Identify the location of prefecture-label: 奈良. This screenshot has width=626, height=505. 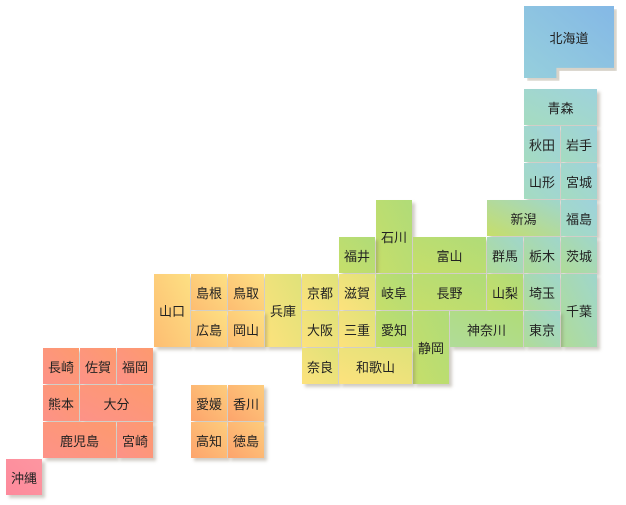
(319, 368).